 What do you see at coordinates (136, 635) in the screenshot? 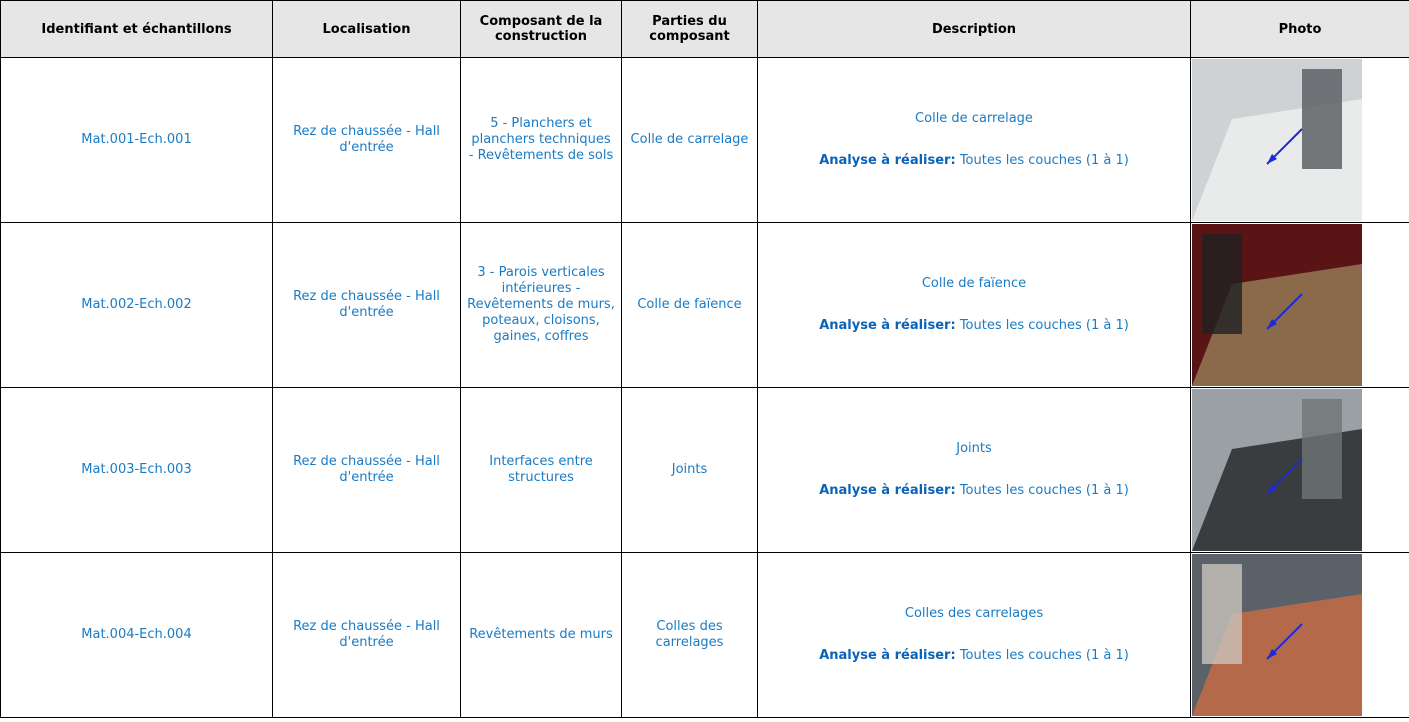
I see `cell-id: Mat.004-Ech.004` at bounding box center [136, 635].